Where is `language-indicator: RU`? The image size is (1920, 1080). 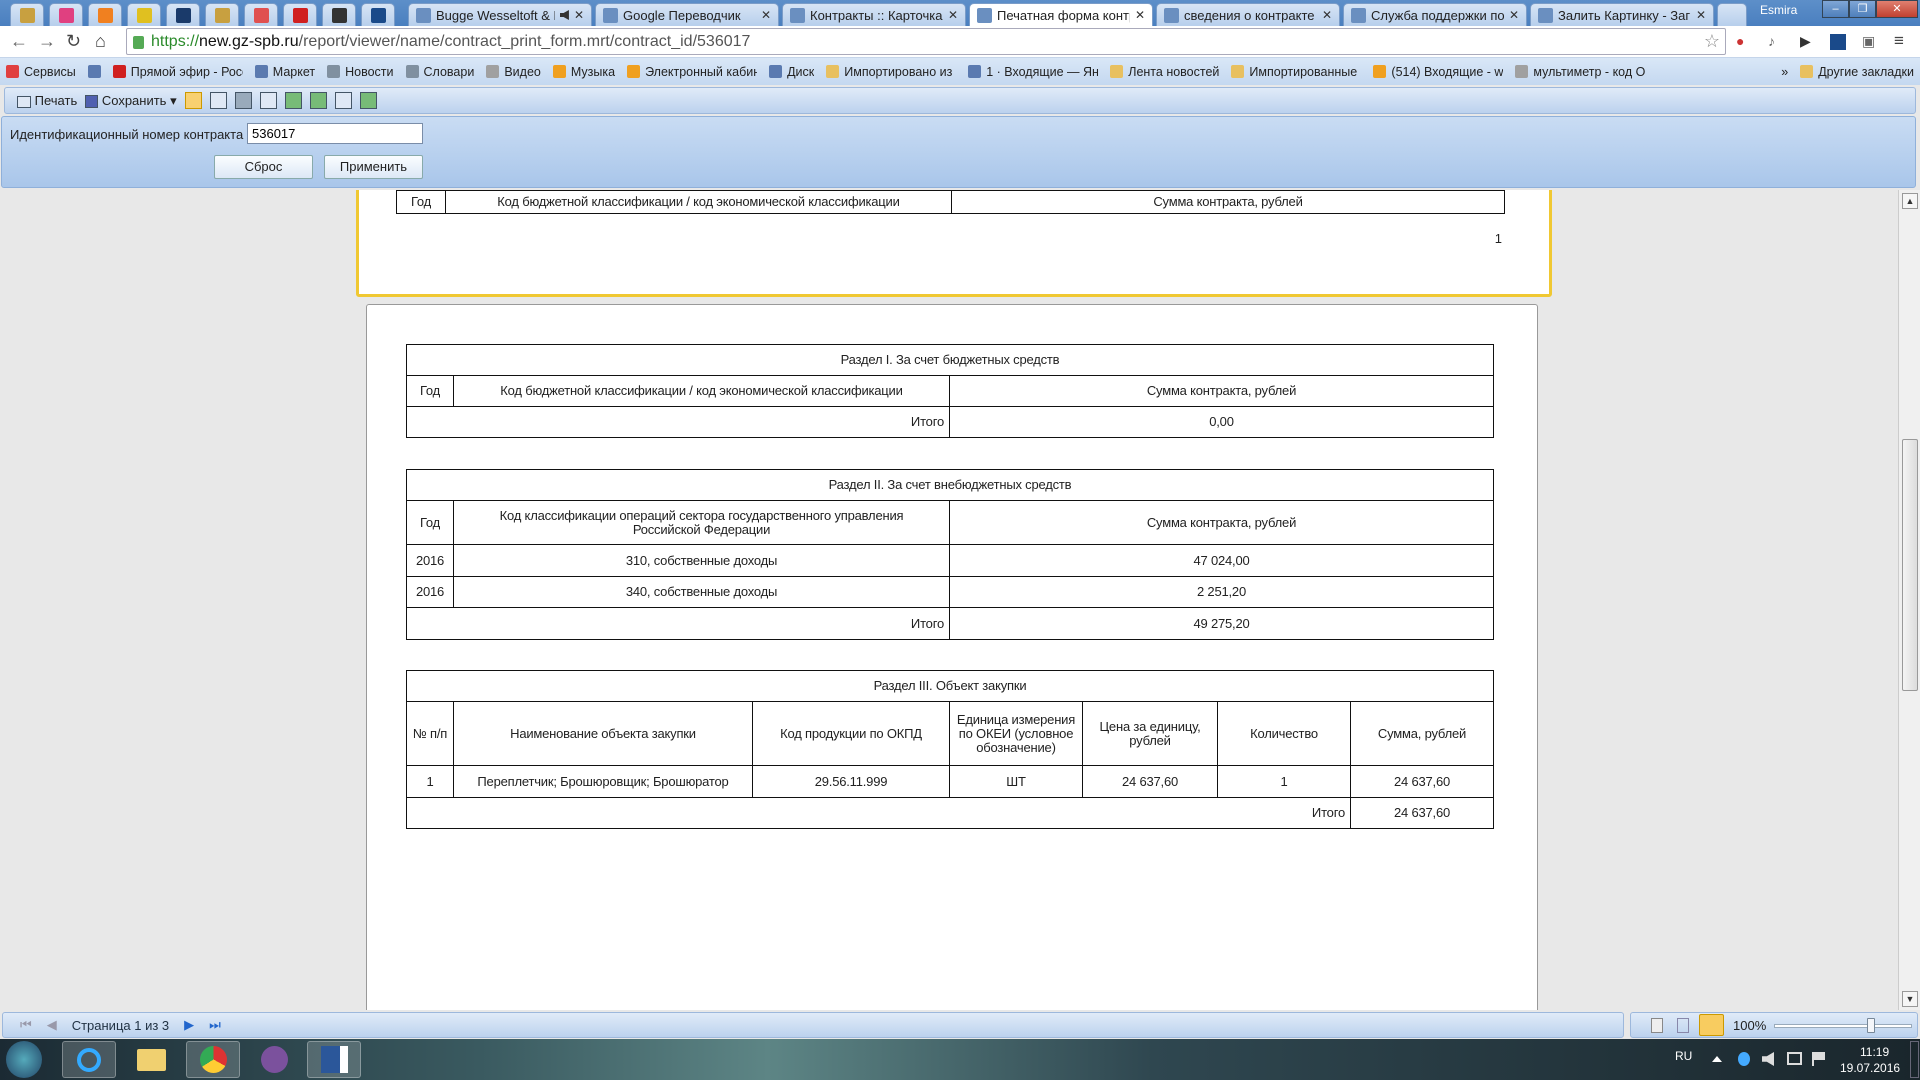
language-indicator: RU is located at coordinates (1684, 1056).